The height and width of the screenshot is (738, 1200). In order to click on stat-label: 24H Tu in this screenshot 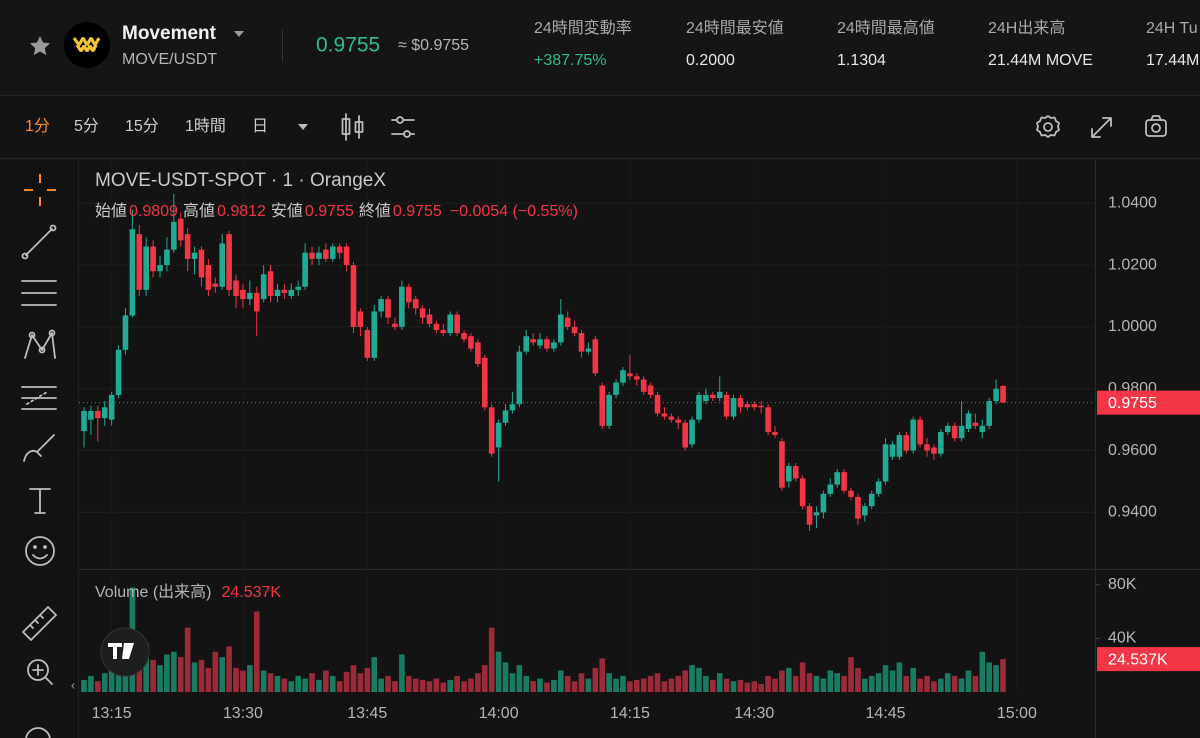, I will do `click(1172, 28)`.